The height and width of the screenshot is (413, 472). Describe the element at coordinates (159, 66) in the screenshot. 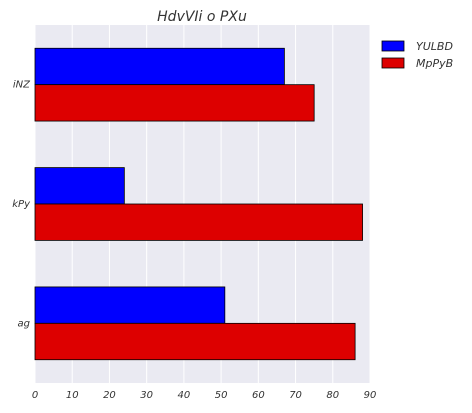

I see `bar-YULBD-iNZ` at that location.